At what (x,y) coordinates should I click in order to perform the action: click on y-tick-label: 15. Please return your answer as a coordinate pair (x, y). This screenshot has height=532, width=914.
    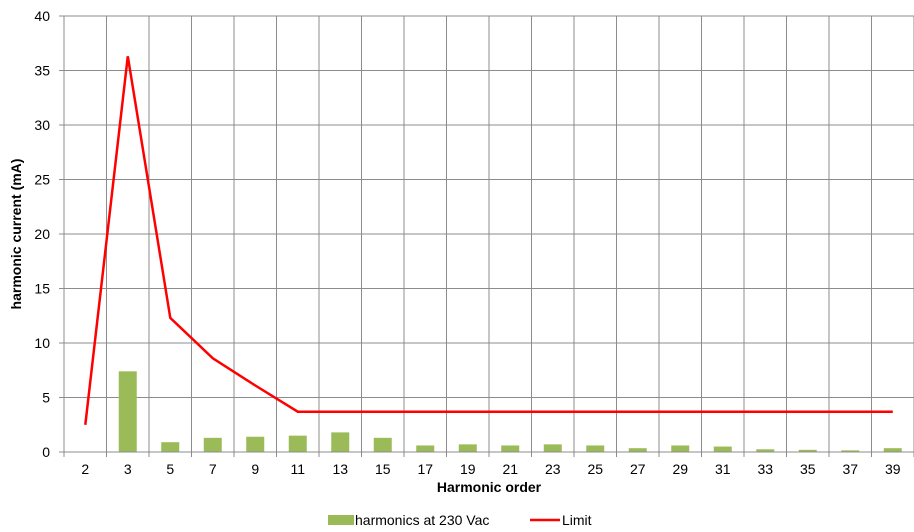
    Looking at the image, I should click on (42, 289).